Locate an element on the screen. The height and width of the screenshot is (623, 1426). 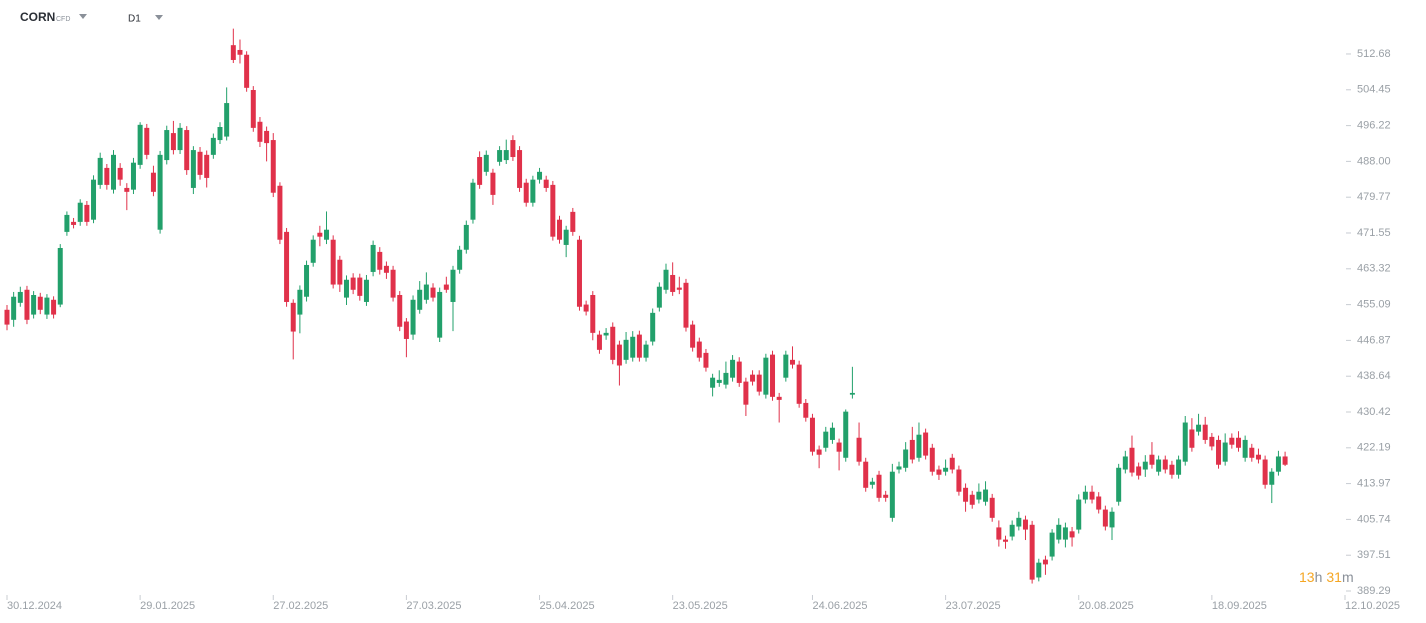
symbol-dropdown is located at coordinates (83, 16).